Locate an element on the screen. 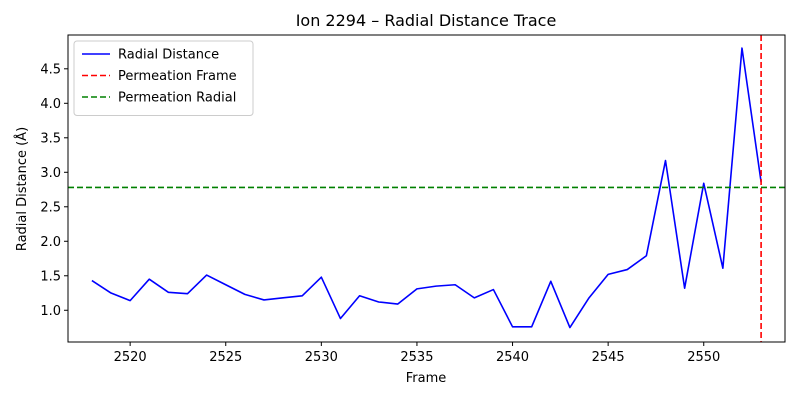 The height and width of the screenshot is (400, 800). legend-label: Radial Distance is located at coordinates (168, 55).